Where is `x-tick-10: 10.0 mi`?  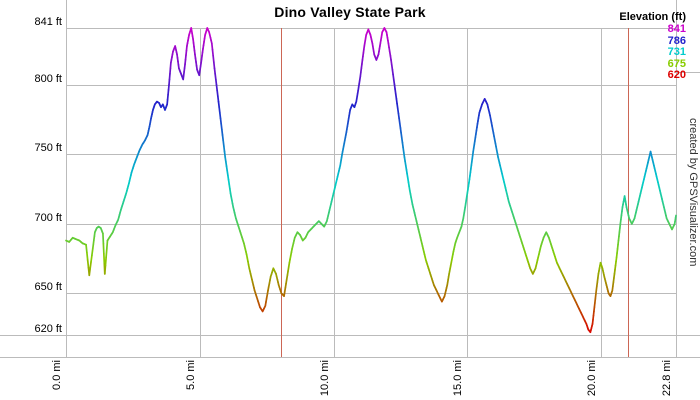
x-tick-10: 10.0 mi is located at coordinates (324, 378).